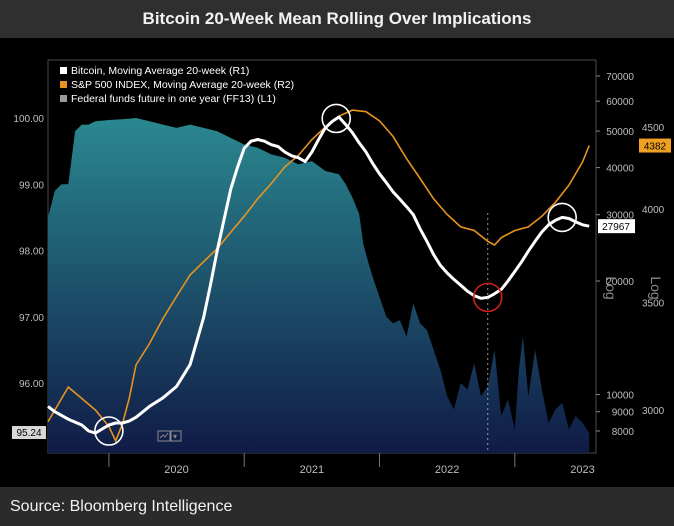  What do you see at coordinates (160, 71) in the screenshot?
I see `legend-label-bitcoin: Bitcoin, Moving Average 20-week (R1)` at bounding box center [160, 71].